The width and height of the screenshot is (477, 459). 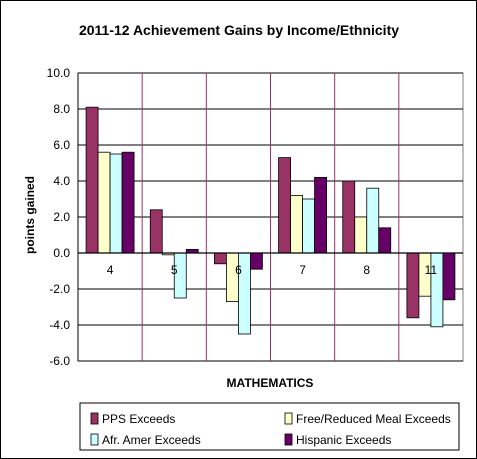 I want to click on legend-box, so click(x=269, y=426).